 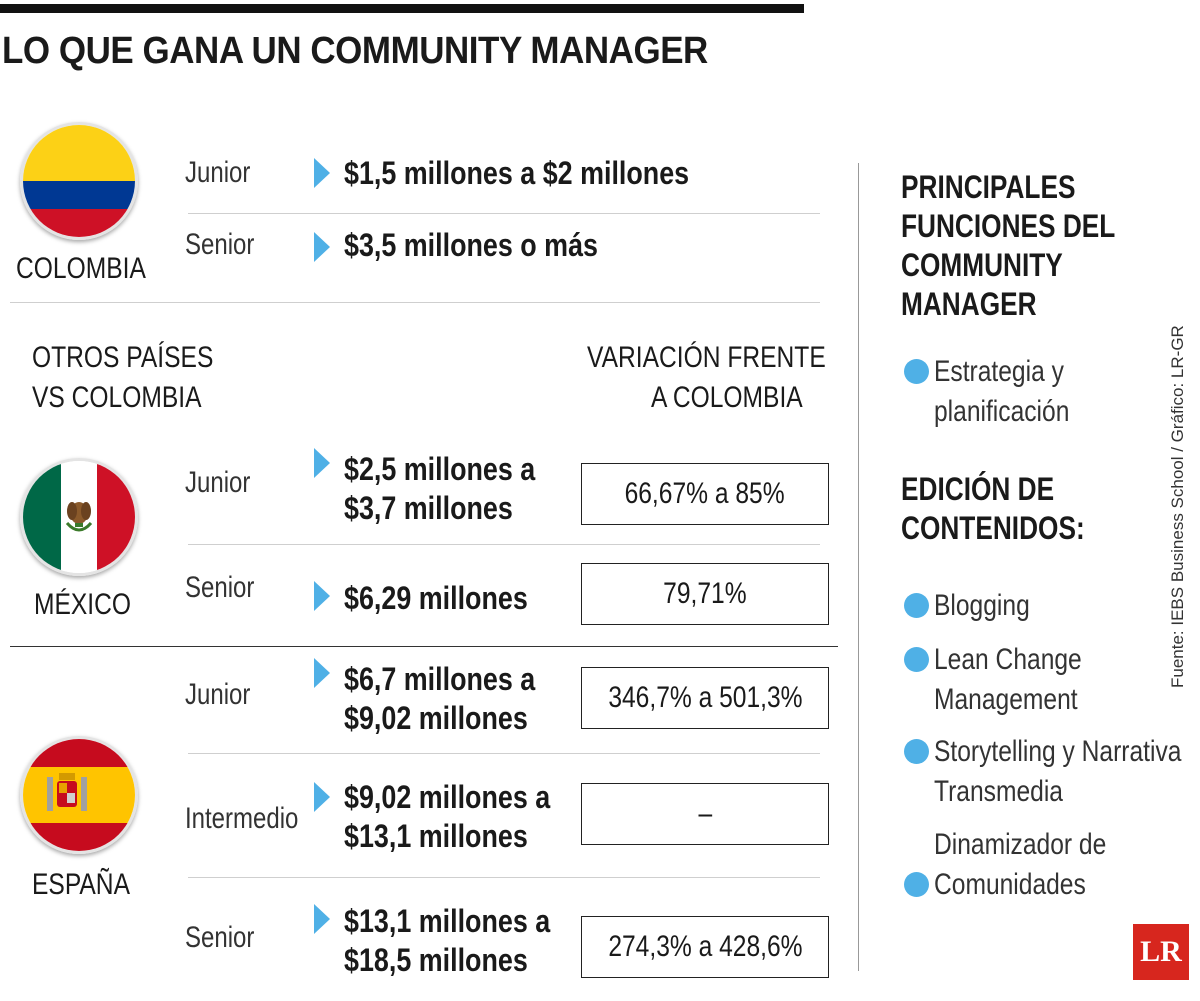 What do you see at coordinates (1008, 679) in the screenshot?
I see `function-item-lean-change: Lean Change Management` at bounding box center [1008, 679].